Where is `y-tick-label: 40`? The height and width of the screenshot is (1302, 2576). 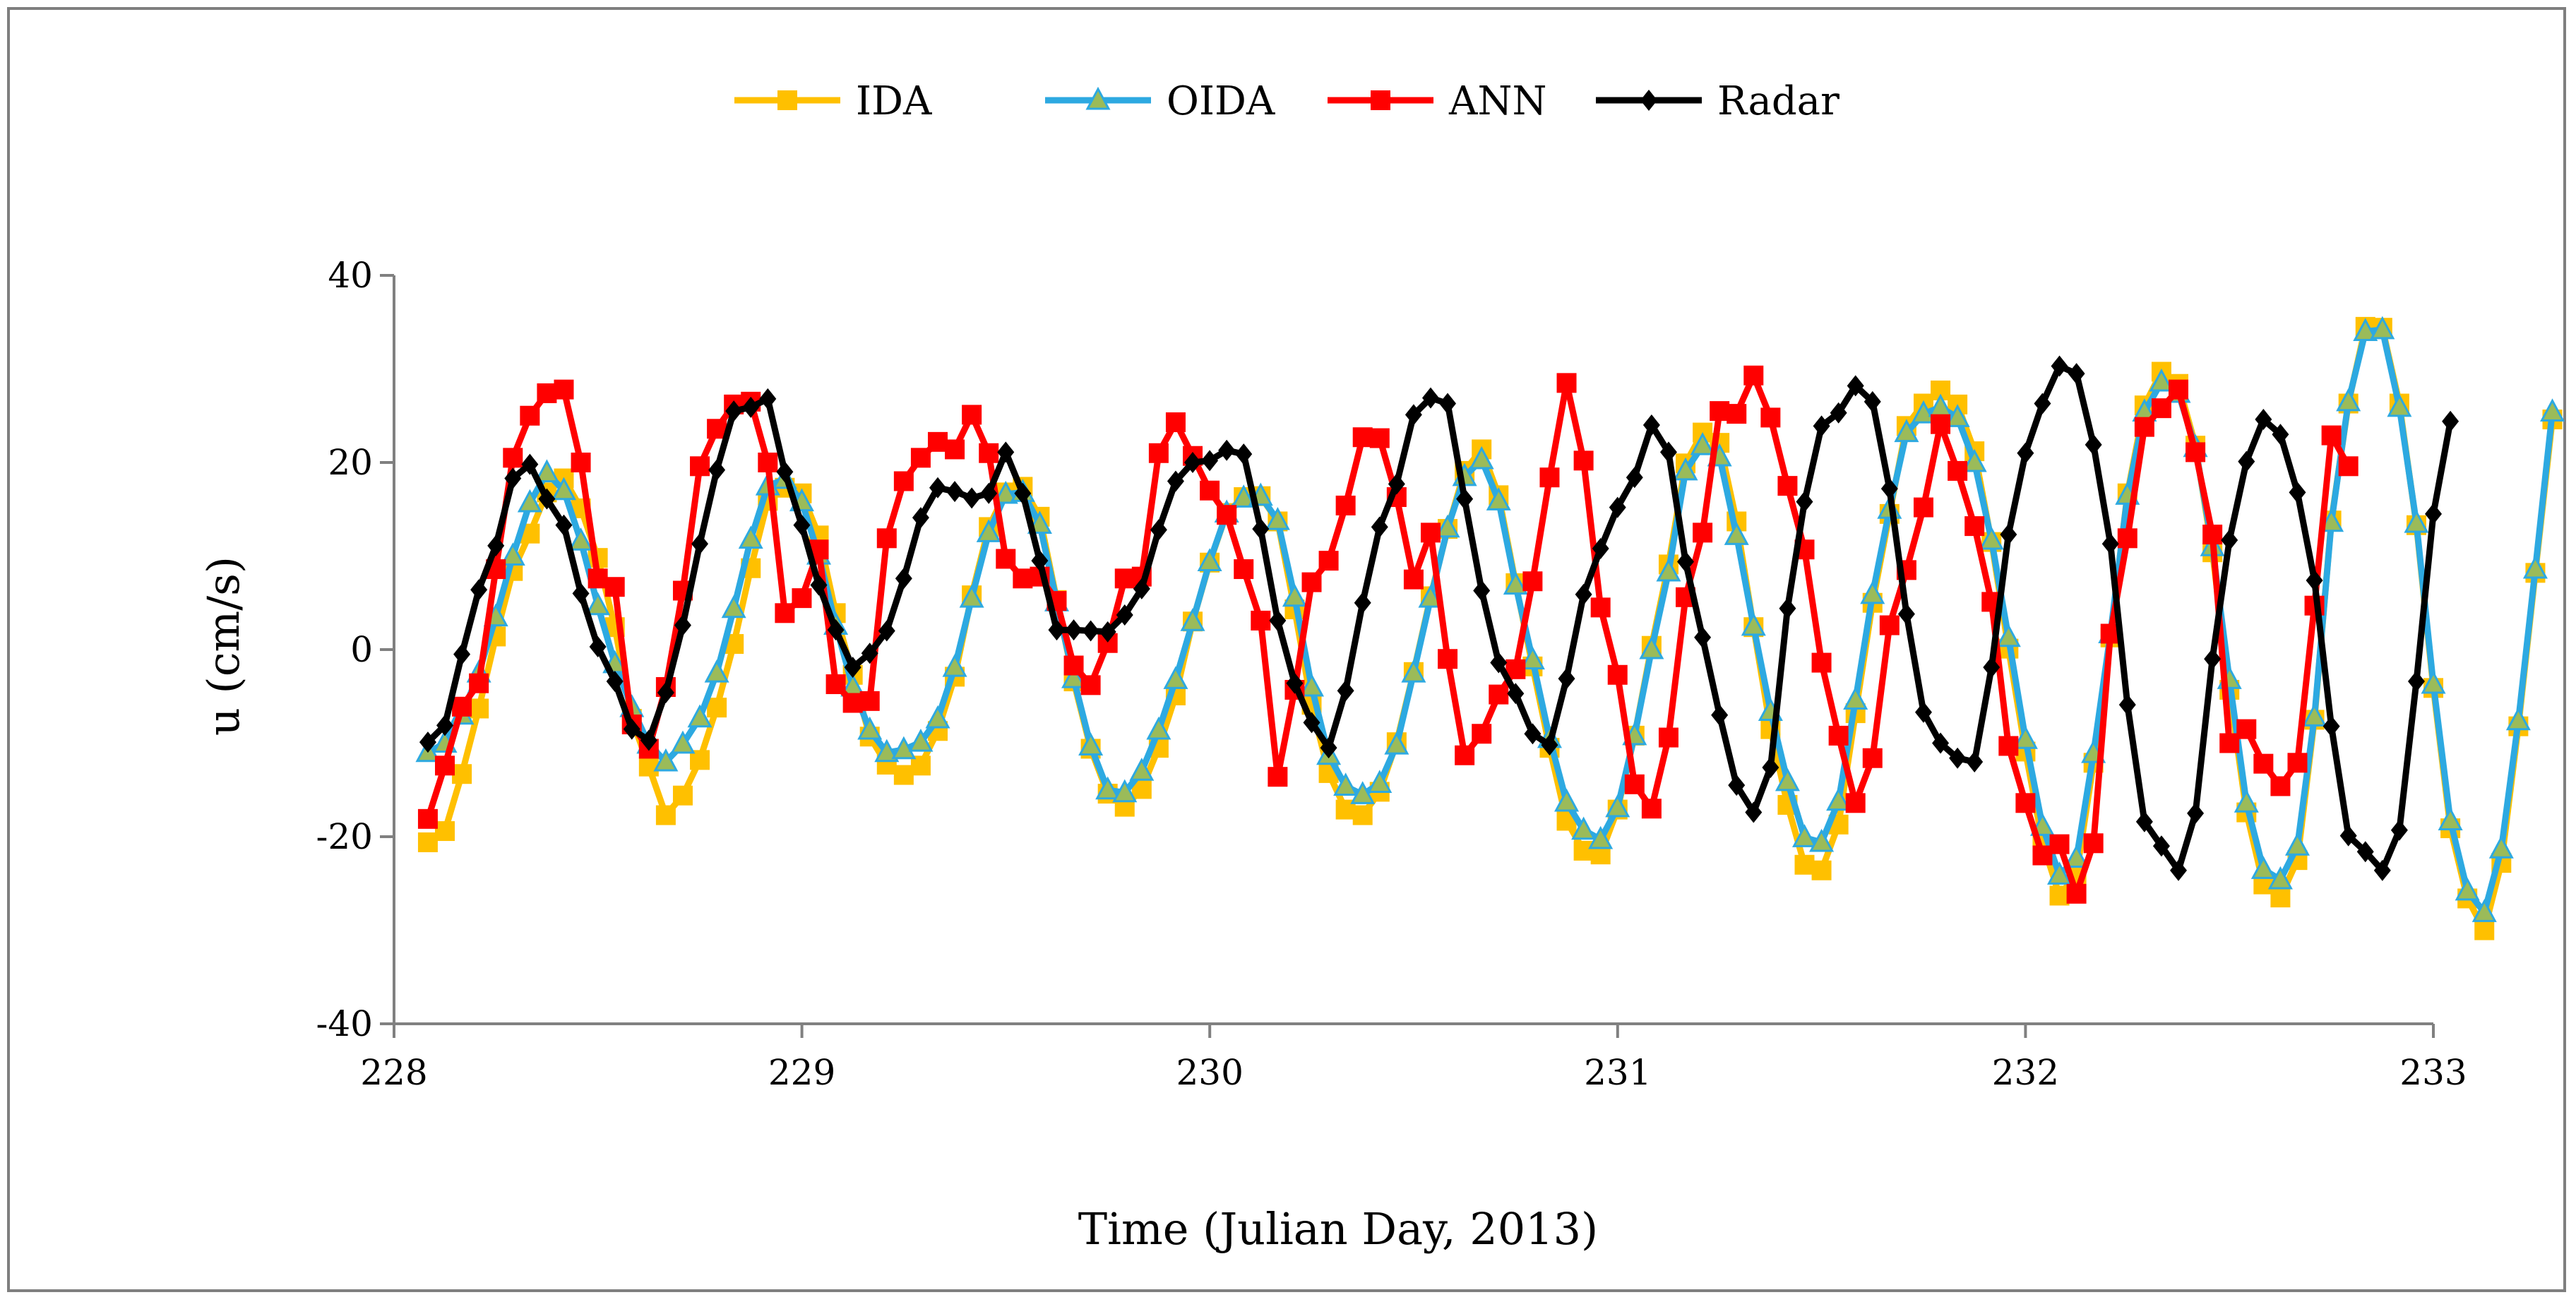
y-tick-label: 40 is located at coordinates (350, 275).